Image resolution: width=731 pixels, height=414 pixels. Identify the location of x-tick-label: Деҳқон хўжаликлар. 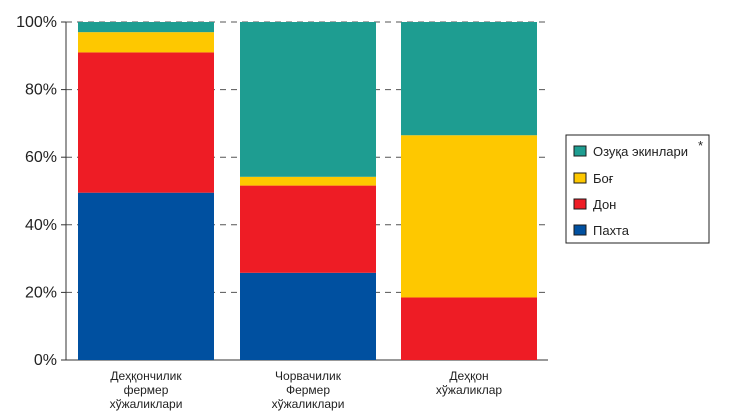
(469, 383).